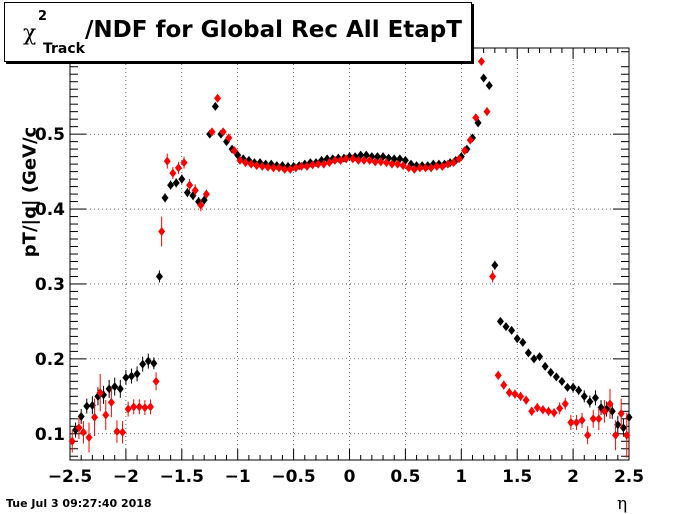 Image resolution: width=700 pixels, height=514 pixels. Describe the element at coordinates (50, 210) in the screenshot. I see `y-tick-label: 0.4` at that location.